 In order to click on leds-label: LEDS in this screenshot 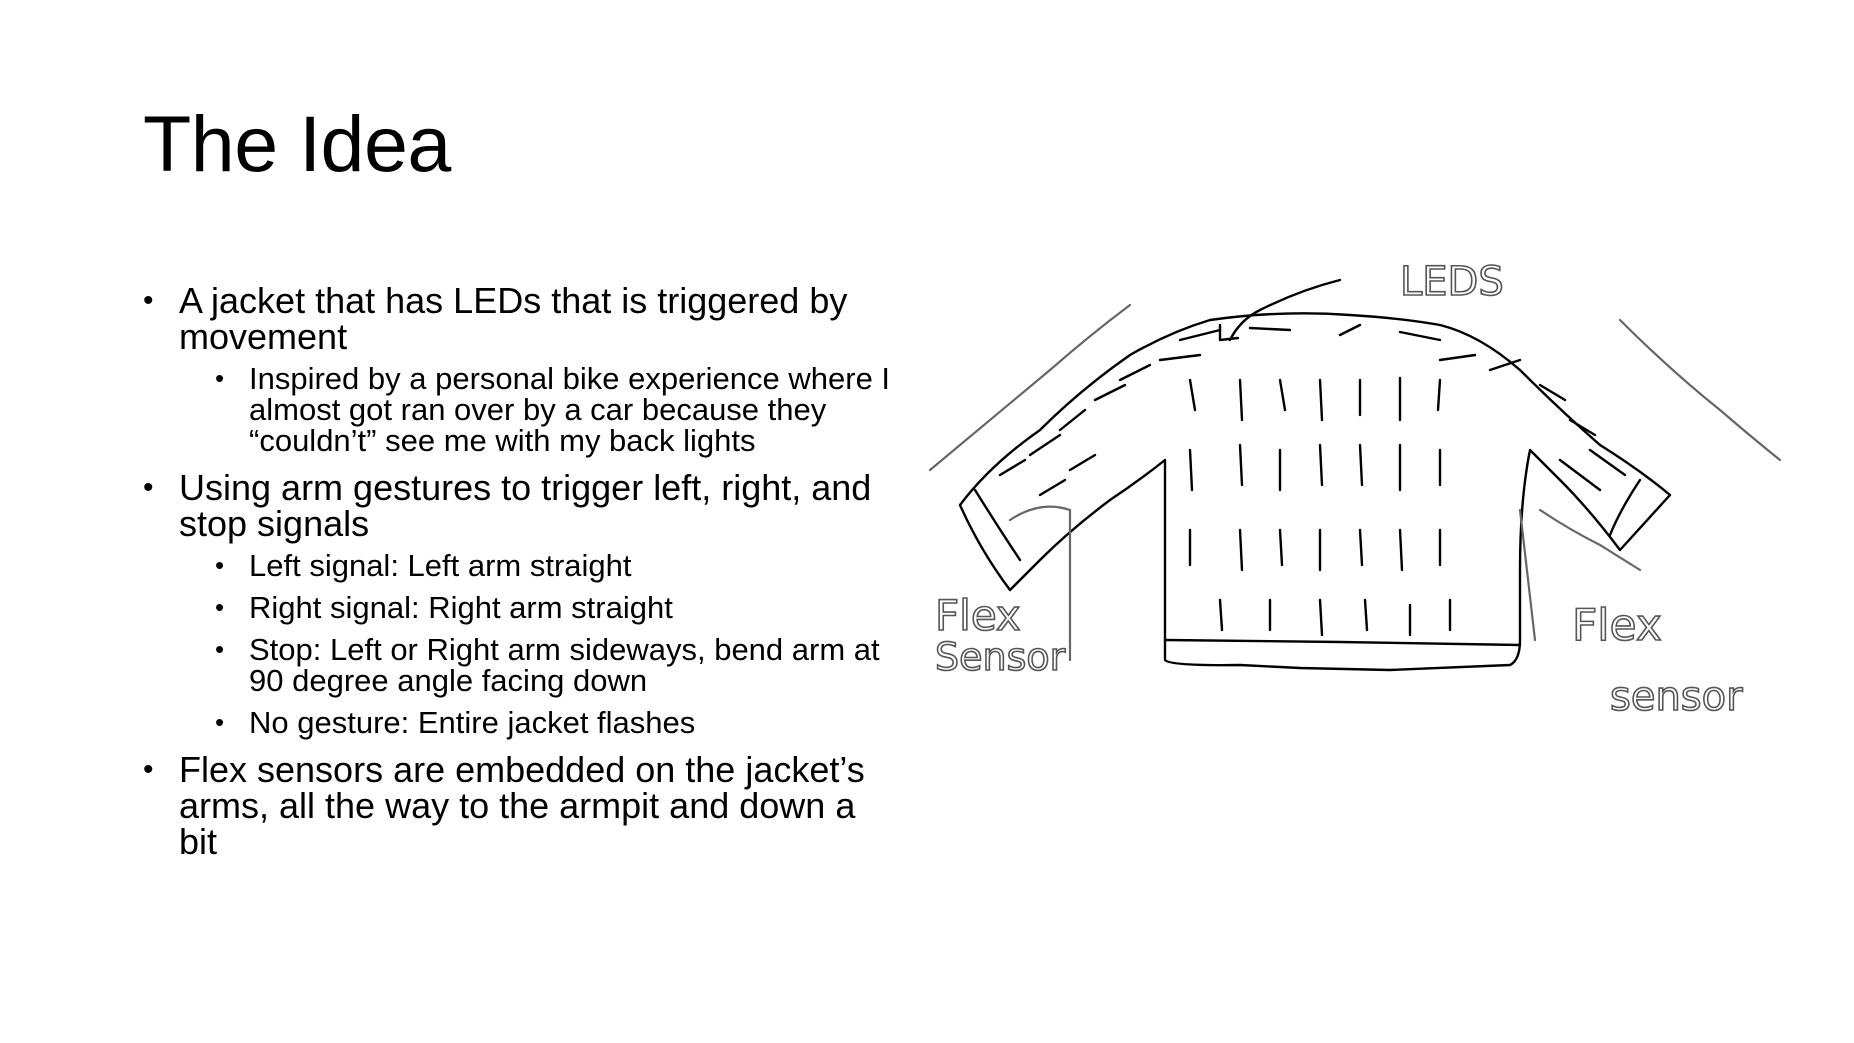, I will do `click(1452, 282)`.